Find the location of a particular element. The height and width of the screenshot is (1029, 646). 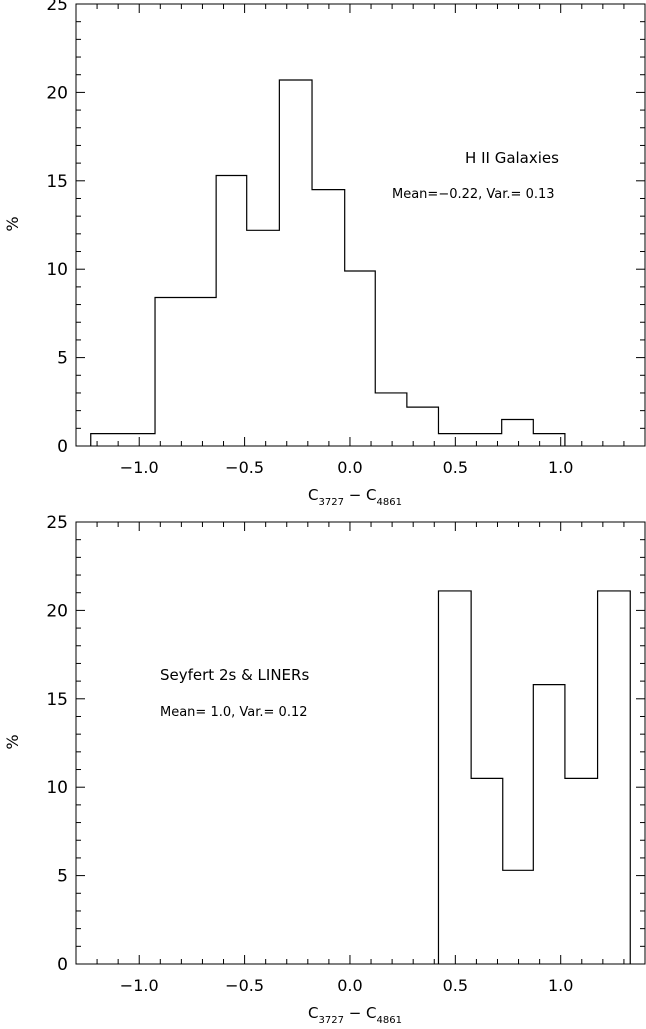

histogram-bars is located at coordinates (534, 777).